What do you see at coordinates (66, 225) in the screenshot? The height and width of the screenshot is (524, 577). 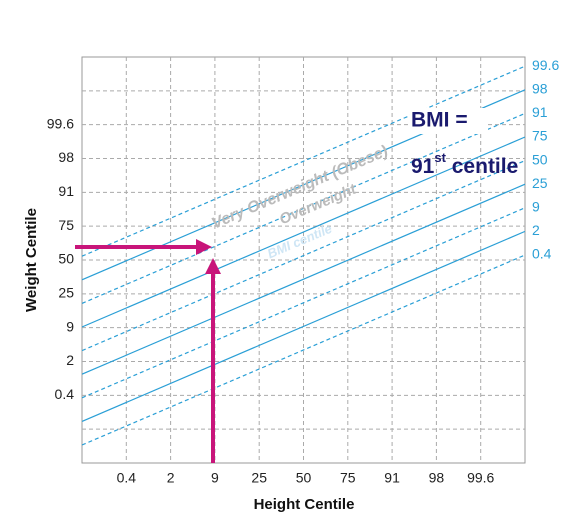 I see `y-tick-label: 75` at bounding box center [66, 225].